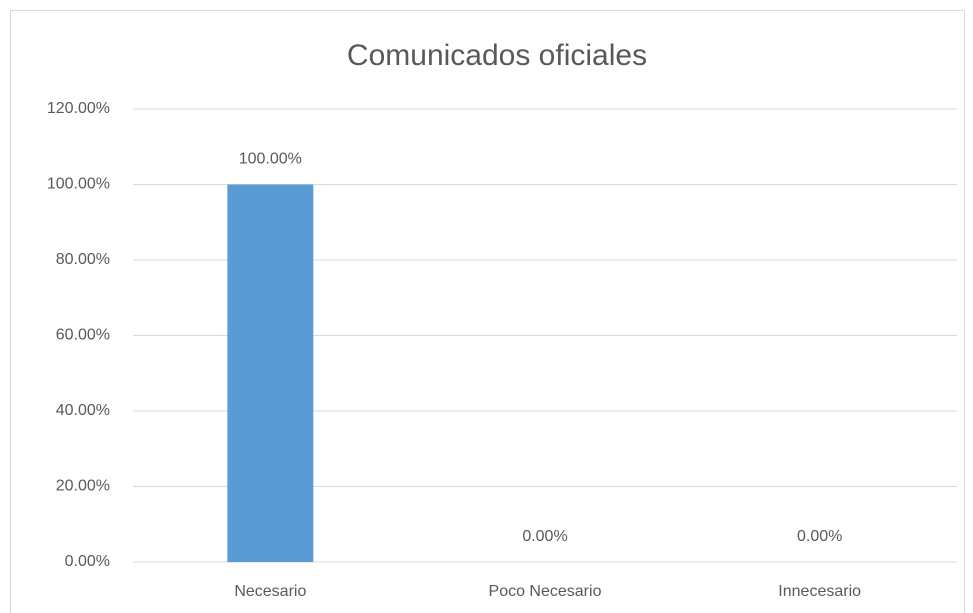 The height and width of the screenshot is (613, 973). Describe the element at coordinates (83, 335) in the screenshot. I see `y-tick-label: 60.00%` at that location.